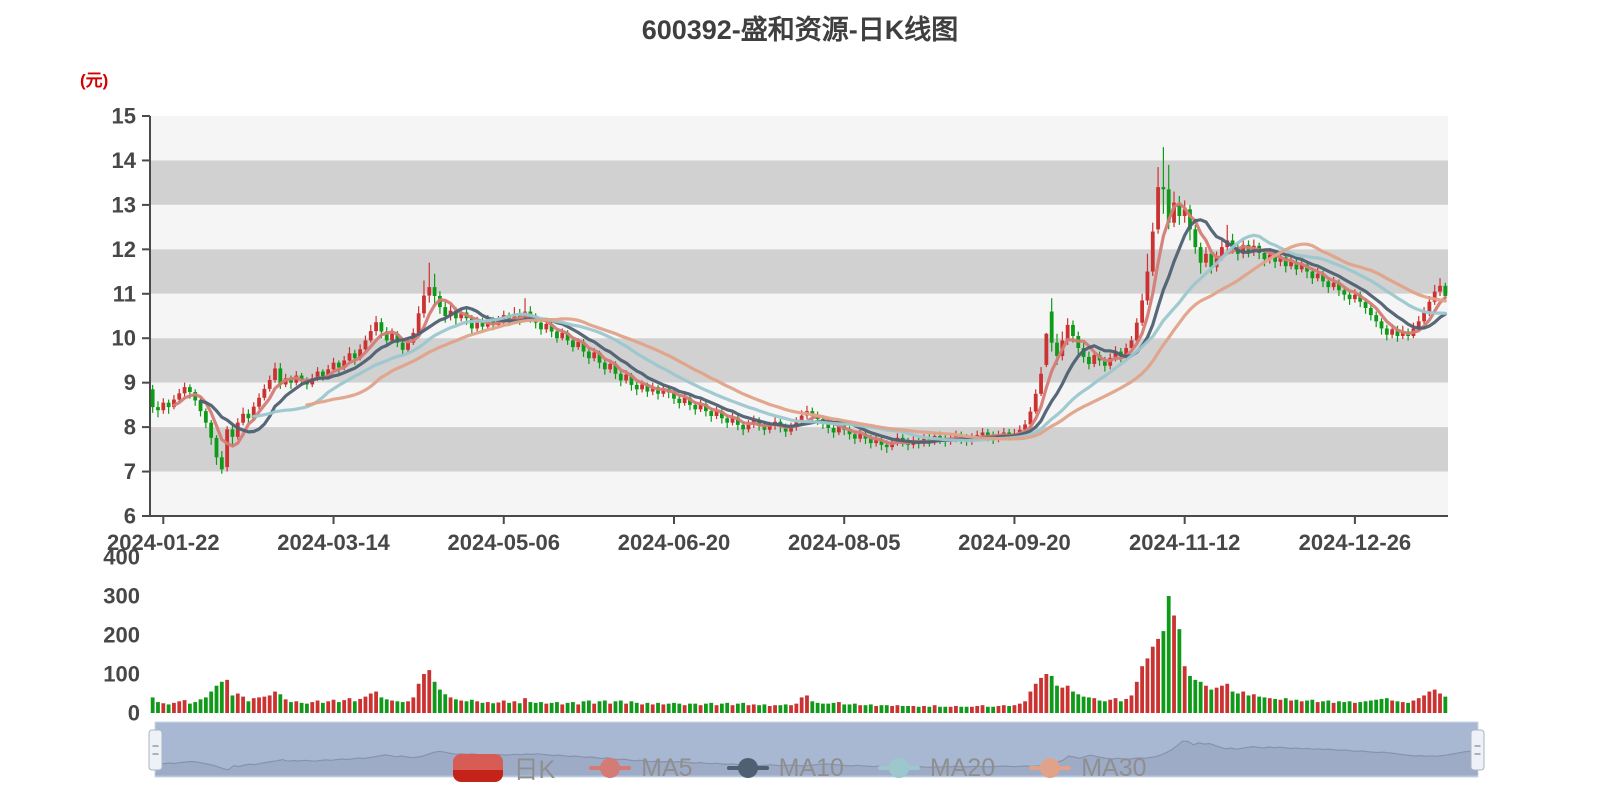 This screenshot has height=800, width=1600. Describe the element at coordinates (163, 542) in the screenshot. I see `date-tick-label: 2024-01-22` at that location.